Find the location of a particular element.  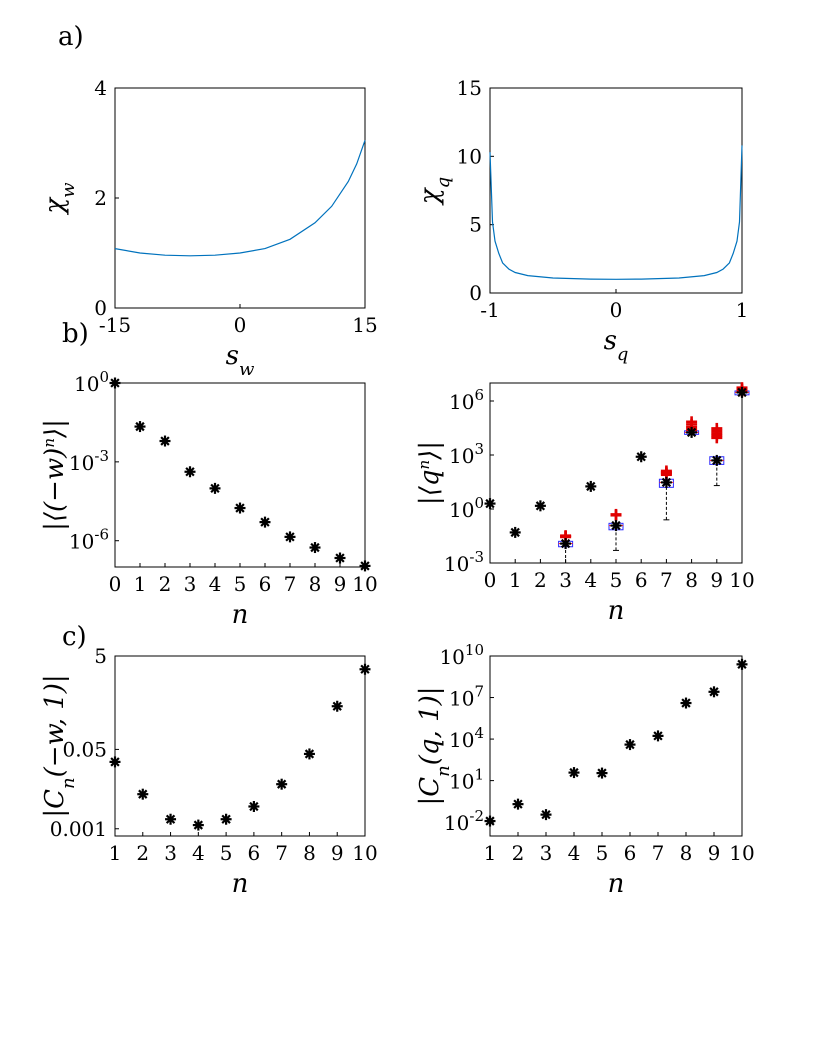

y-tick-label: 15 is located at coordinates (469, 88).